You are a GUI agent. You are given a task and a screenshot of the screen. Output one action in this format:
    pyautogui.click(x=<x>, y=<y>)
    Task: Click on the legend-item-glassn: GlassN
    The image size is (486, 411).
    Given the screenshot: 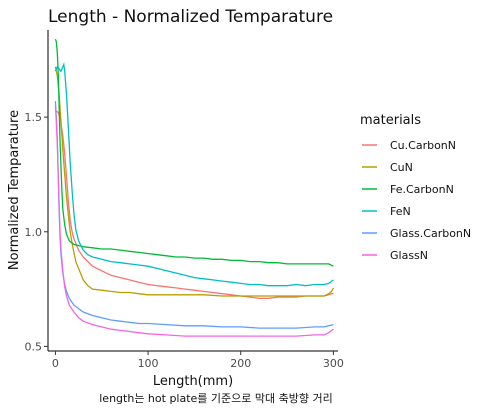 What is the action you would take?
    pyautogui.click(x=395, y=255)
    